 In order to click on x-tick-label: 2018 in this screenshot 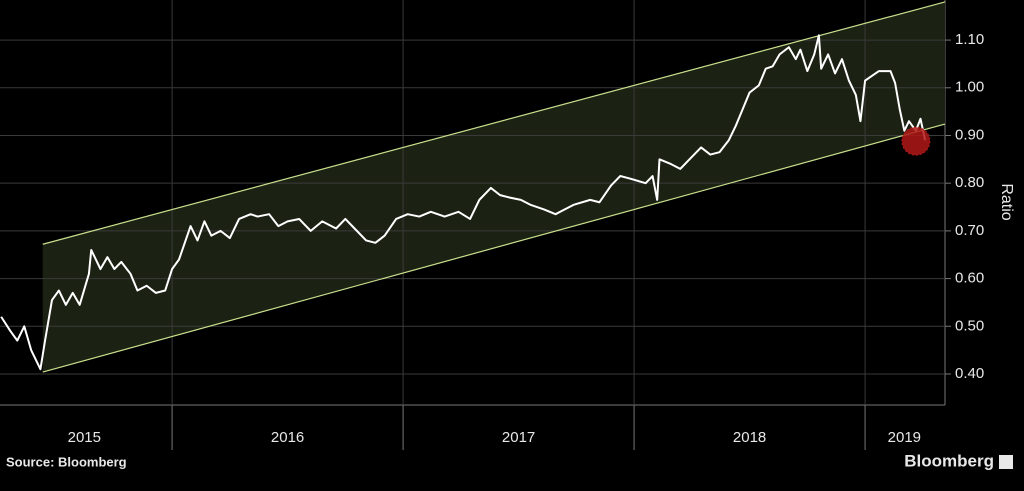, I will do `click(749, 437)`.